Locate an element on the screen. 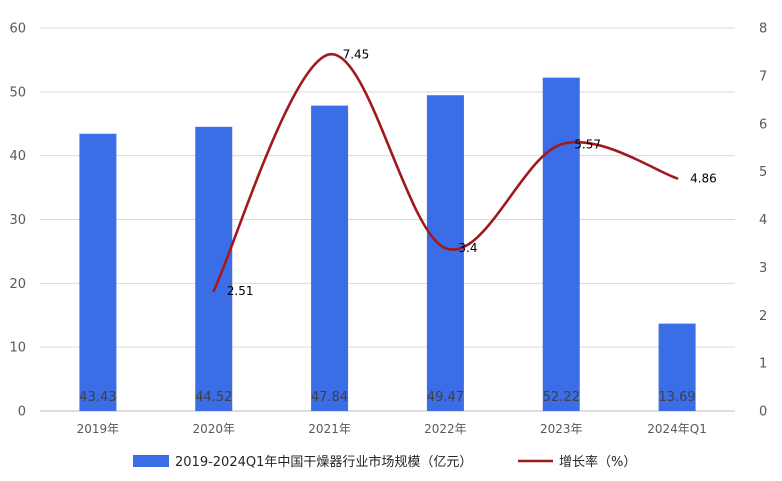 Image resolution: width=782 pixels, height=481 pixels. bar-data-label: 47.84 is located at coordinates (329, 397).